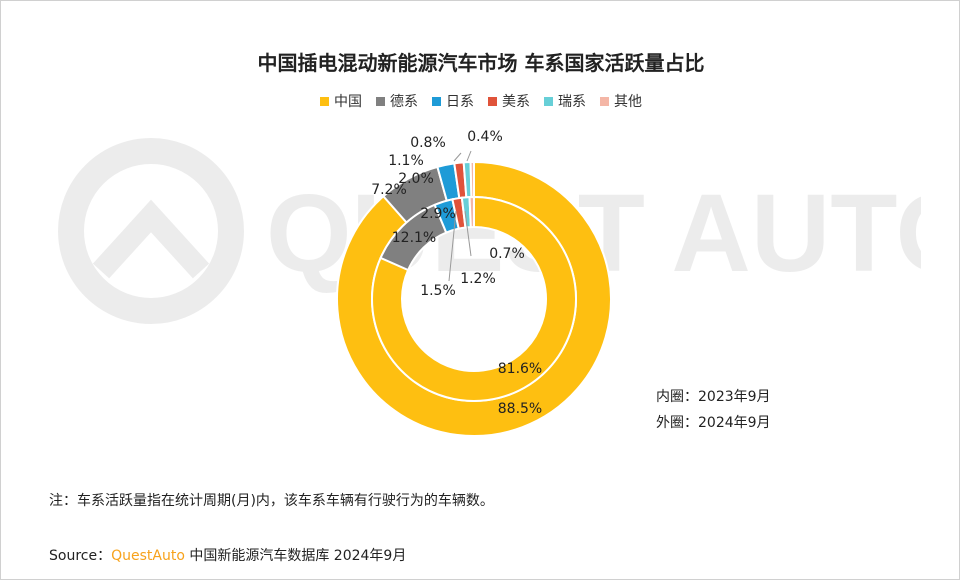 This screenshot has width=960, height=580. I want to click on legend-item: 美系, so click(509, 101).